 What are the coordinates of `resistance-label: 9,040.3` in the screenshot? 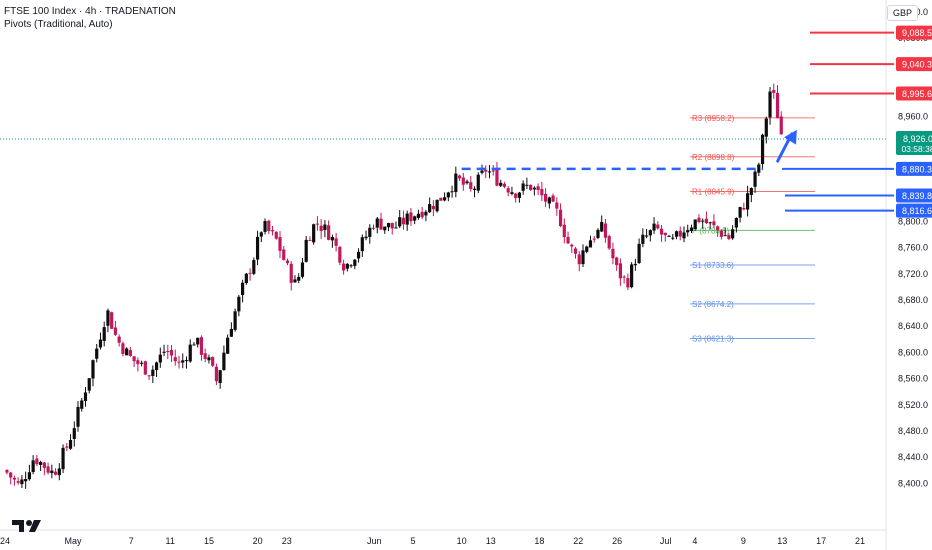 It's located at (917, 65).